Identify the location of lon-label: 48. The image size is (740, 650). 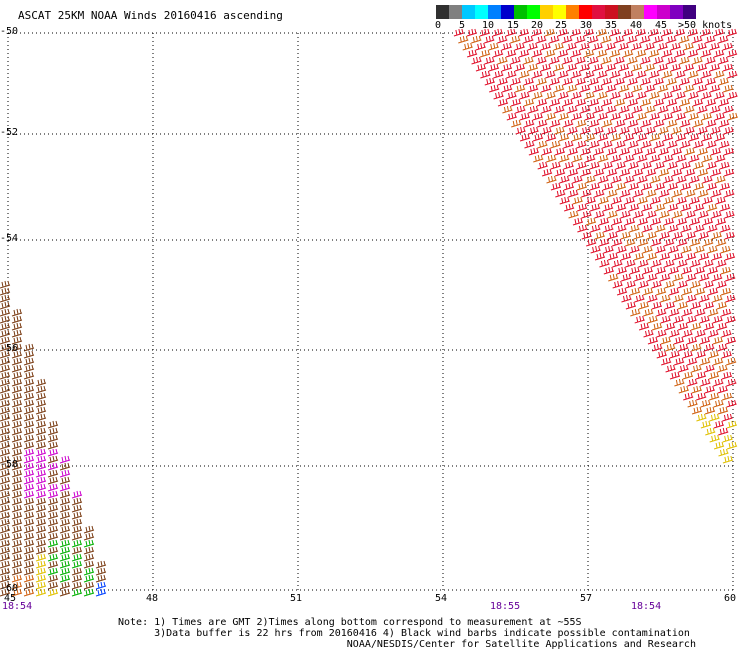
(152, 598).